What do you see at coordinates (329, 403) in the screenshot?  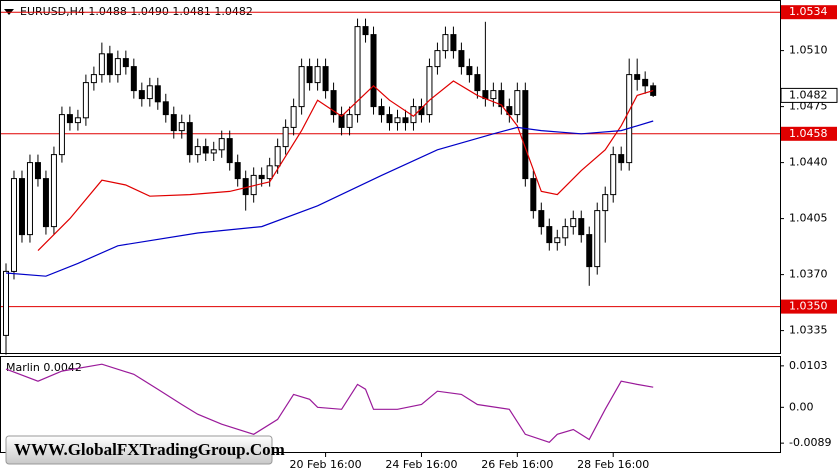 I see `indicator-line` at bounding box center [329, 403].